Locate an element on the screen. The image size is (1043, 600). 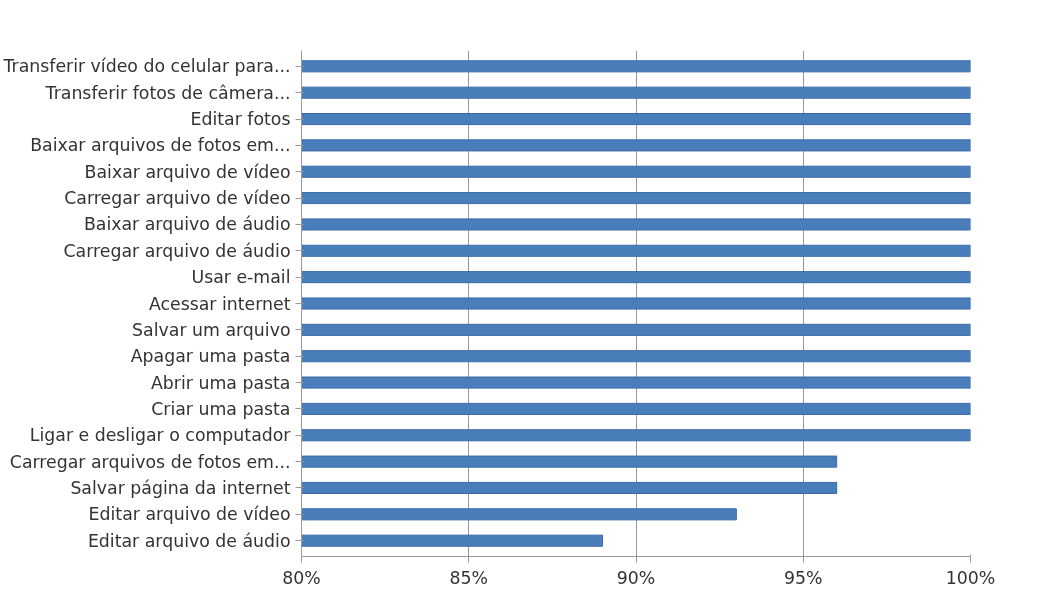
y-tick-label: Baixar arquivo de vídeo is located at coordinates (187, 171).